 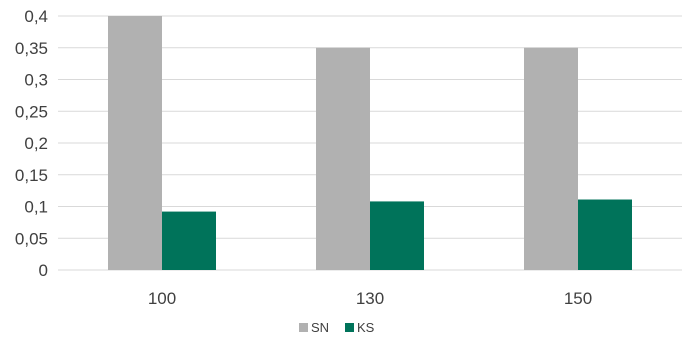 I want to click on y-tick-label: 0,35, so click(x=31, y=48).